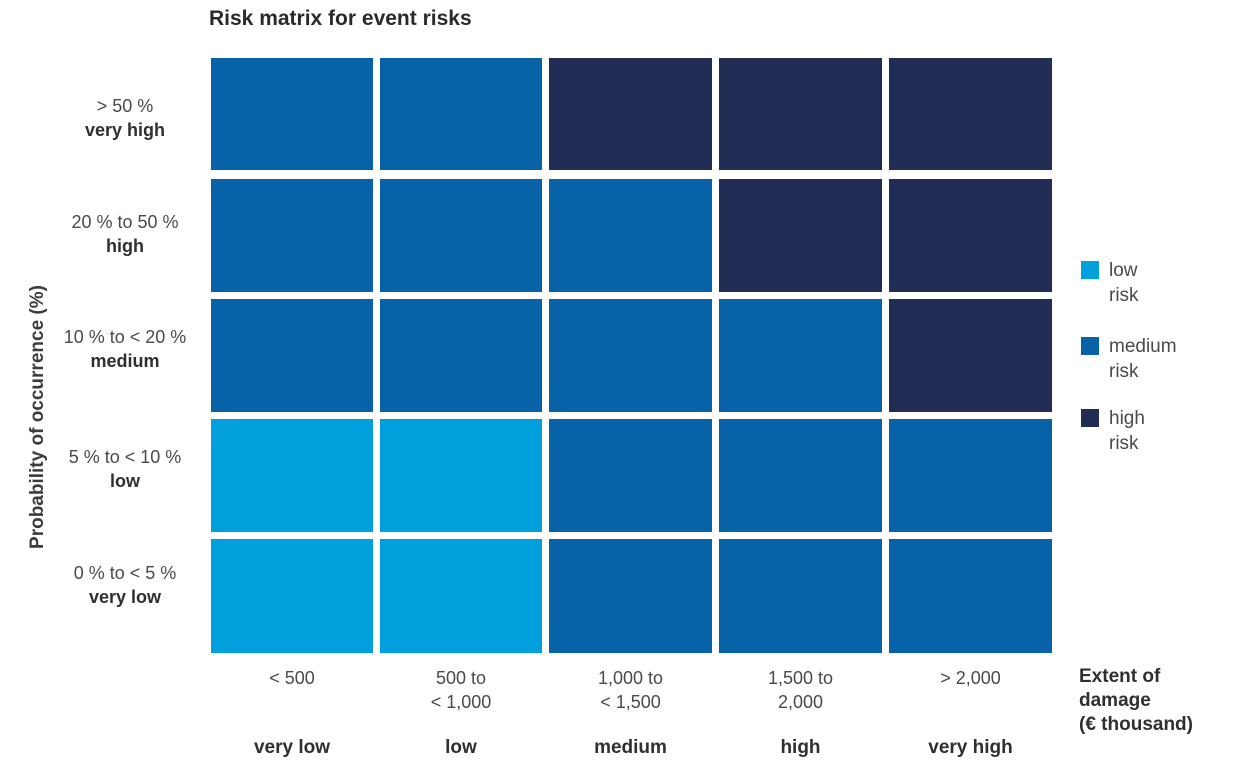 Image resolution: width=1243 pixels, height=765 pixels. I want to click on chart-title: Risk matrix for event risks, so click(340, 19).